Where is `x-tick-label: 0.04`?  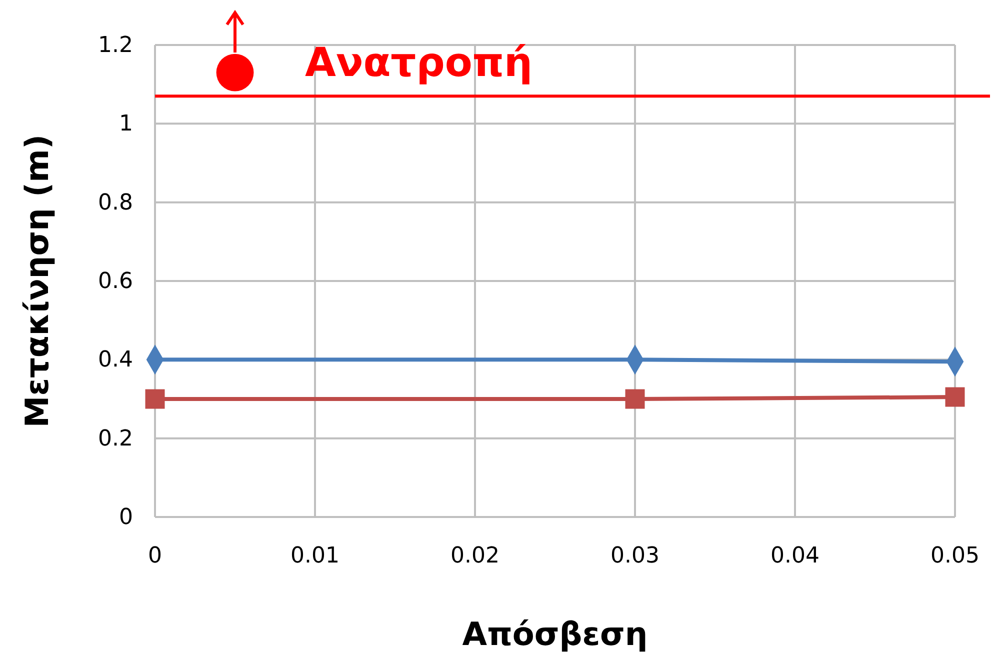 x-tick-label: 0.04 is located at coordinates (795, 556).